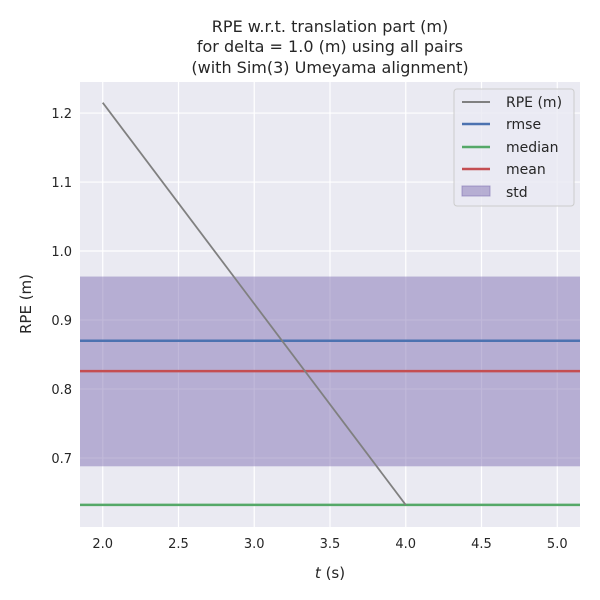  What do you see at coordinates (517, 193) in the screenshot?
I see `legend-label-std: std` at bounding box center [517, 193].